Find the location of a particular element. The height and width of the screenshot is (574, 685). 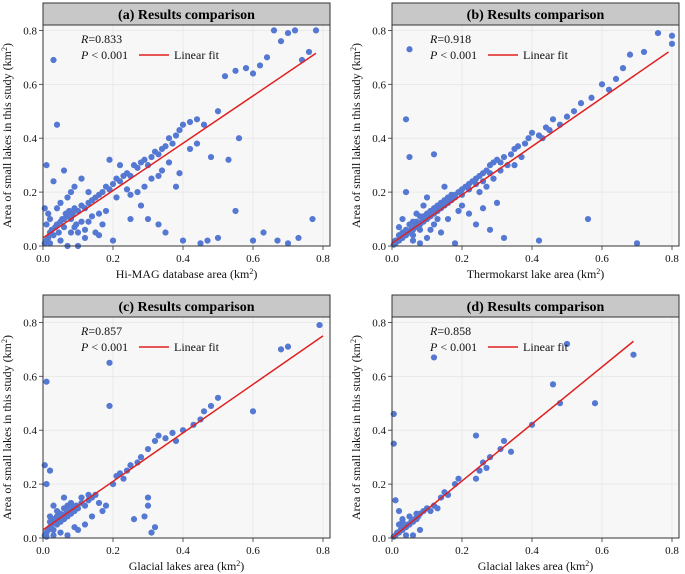

legend-label: Linear fit is located at coordinates (197, 55).